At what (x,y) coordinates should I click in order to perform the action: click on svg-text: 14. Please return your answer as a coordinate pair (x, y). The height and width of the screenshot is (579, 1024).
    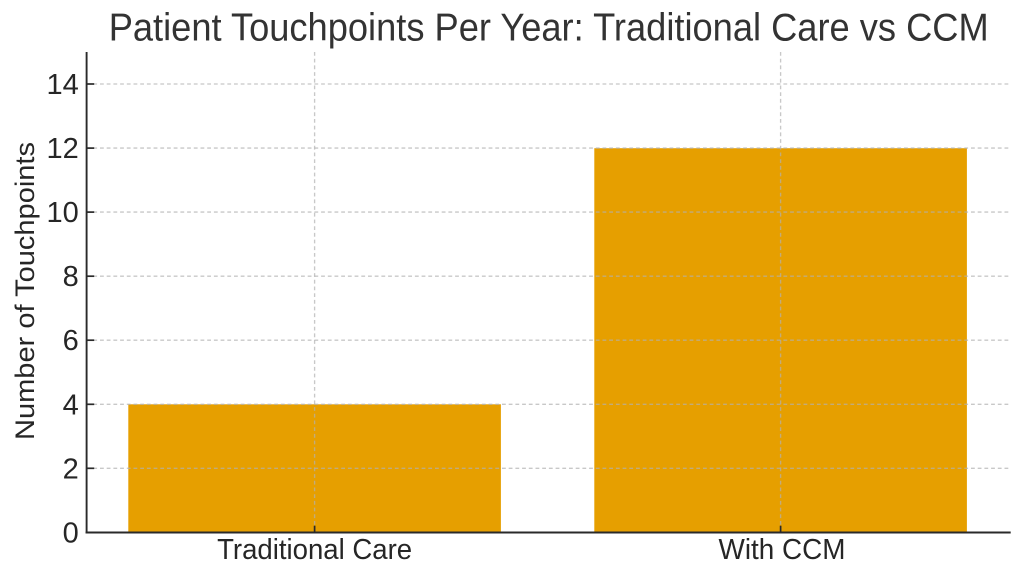
    Looking at the image, I should click on (63, 85).